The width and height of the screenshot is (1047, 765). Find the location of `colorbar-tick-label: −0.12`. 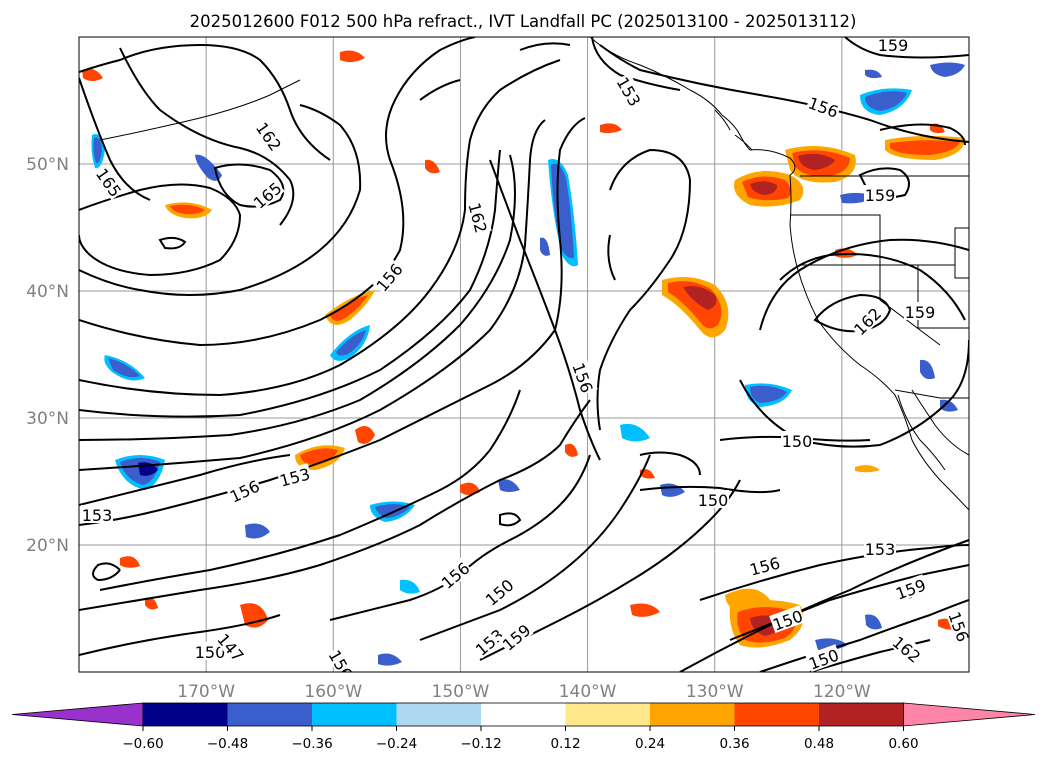

colorbar-tick-label: −0.12 is located at coordinates (480, 744).